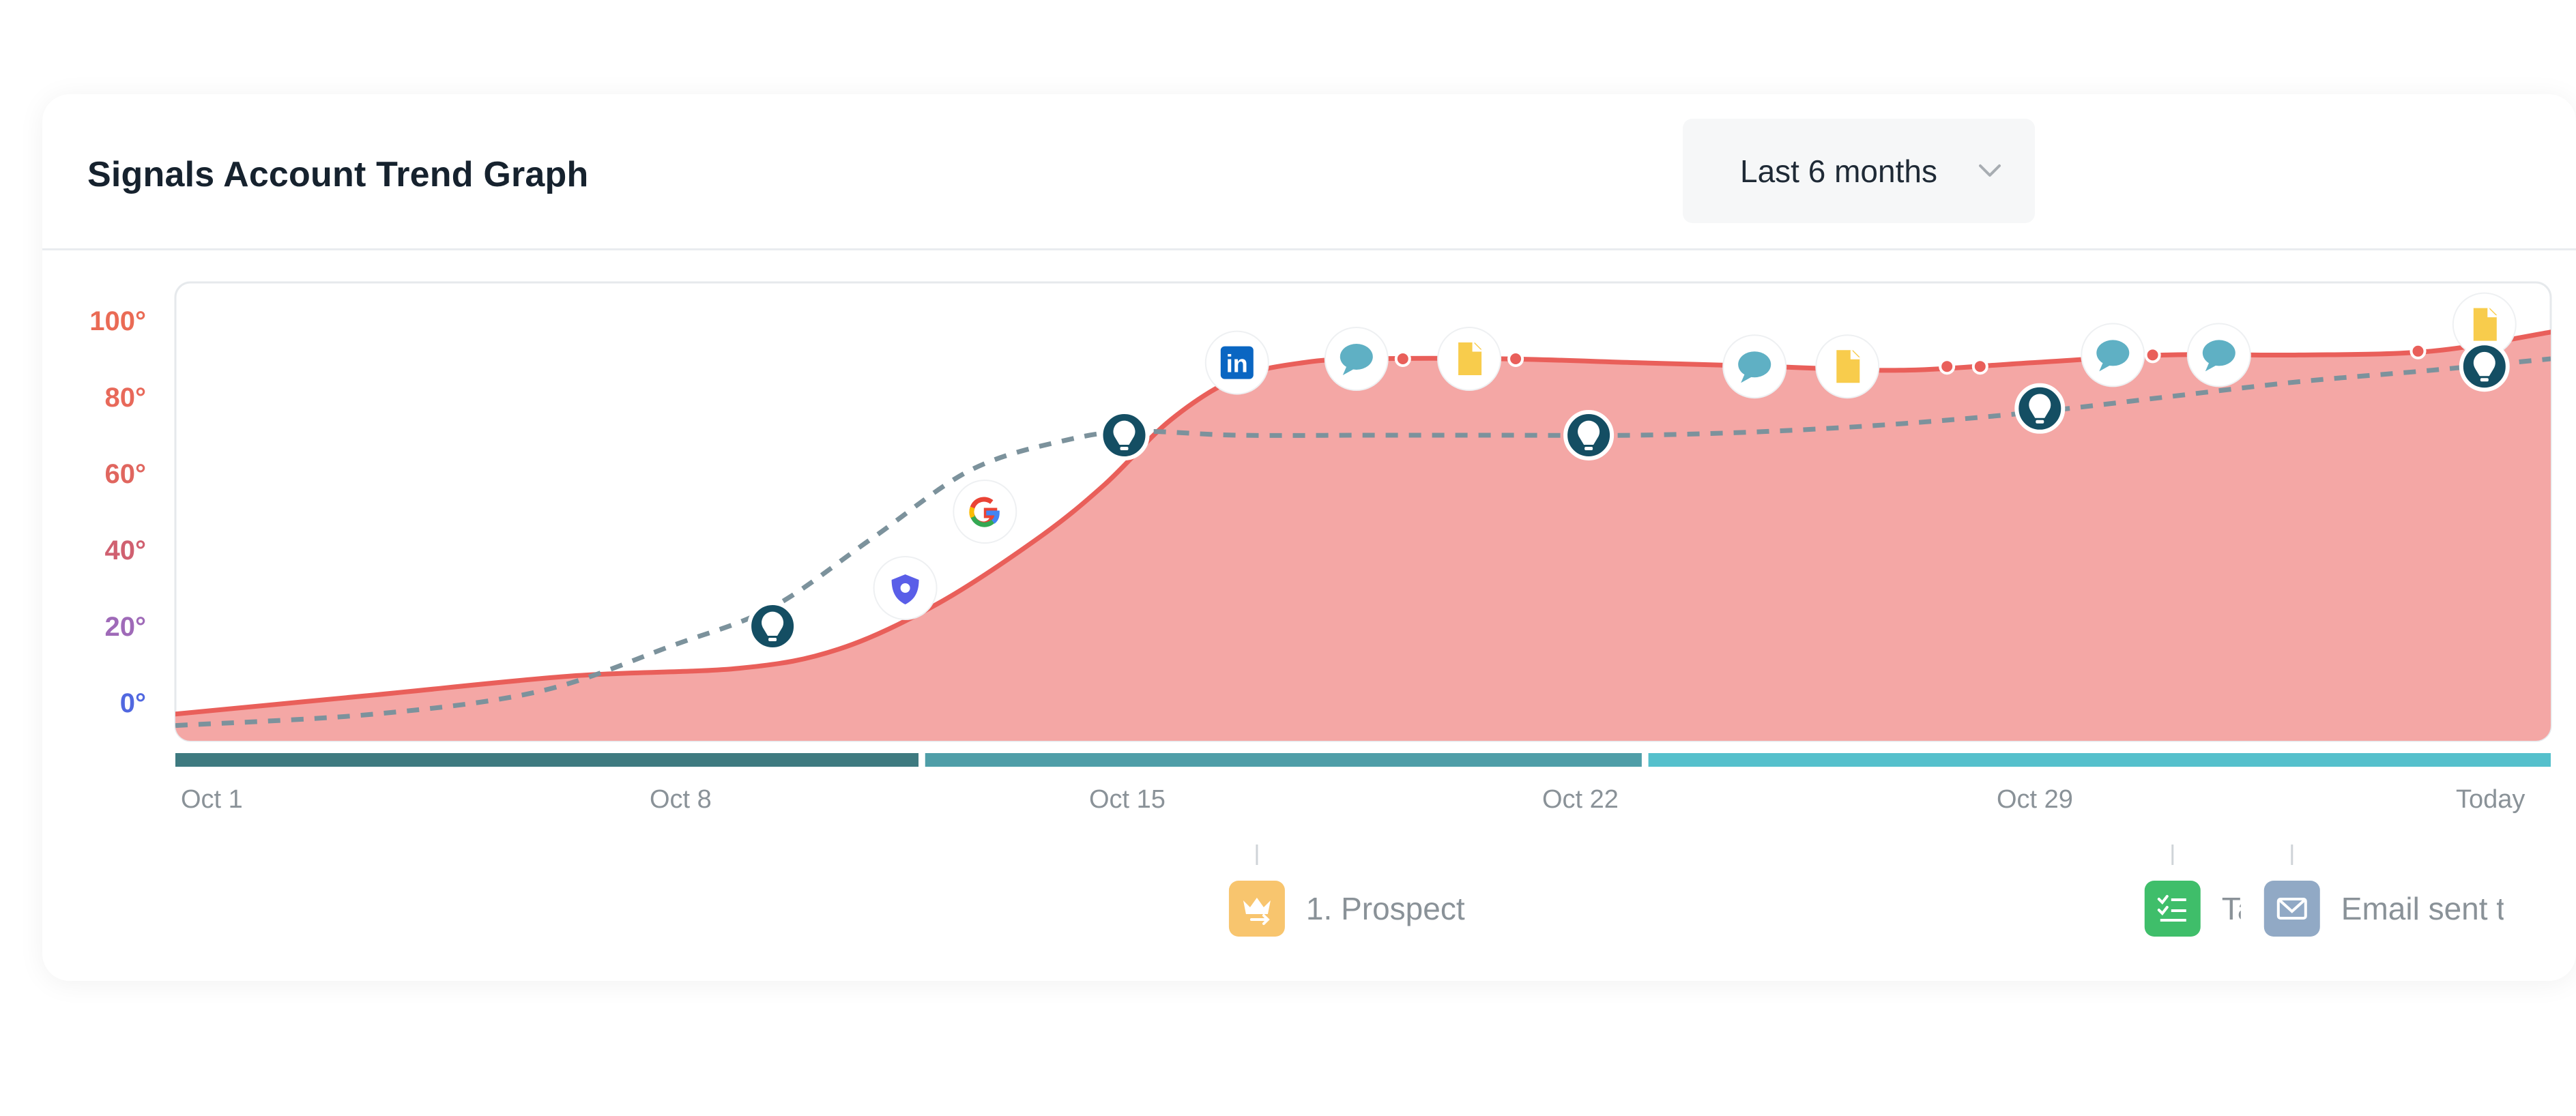 This screenshot has width=2576, height=1116. I want to click on linkedin-icon: in, so click(1236, 362).